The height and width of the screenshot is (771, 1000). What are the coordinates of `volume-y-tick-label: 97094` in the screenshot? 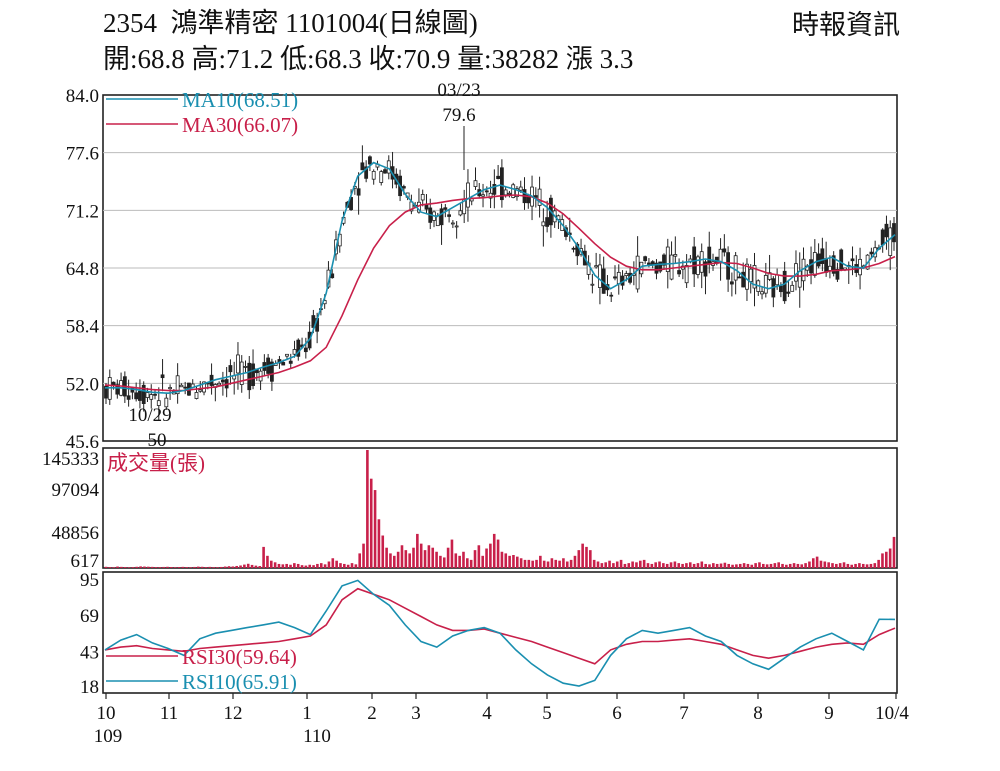 It's located at (76, 490).